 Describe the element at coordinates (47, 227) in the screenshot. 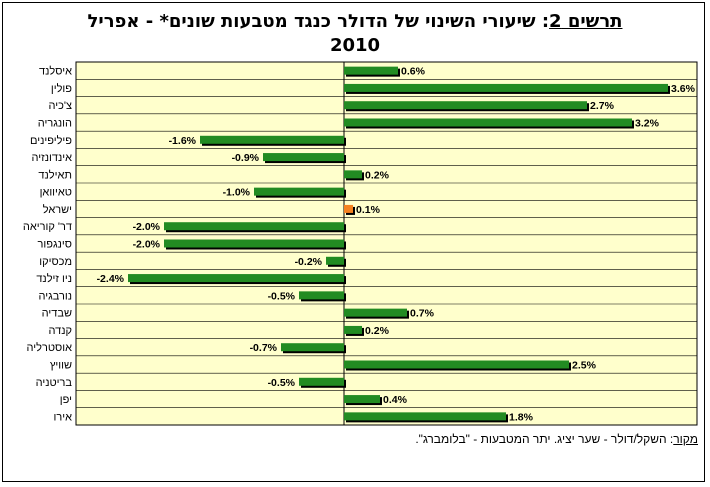

I see `category-label: דר' קוריאה` at that location.